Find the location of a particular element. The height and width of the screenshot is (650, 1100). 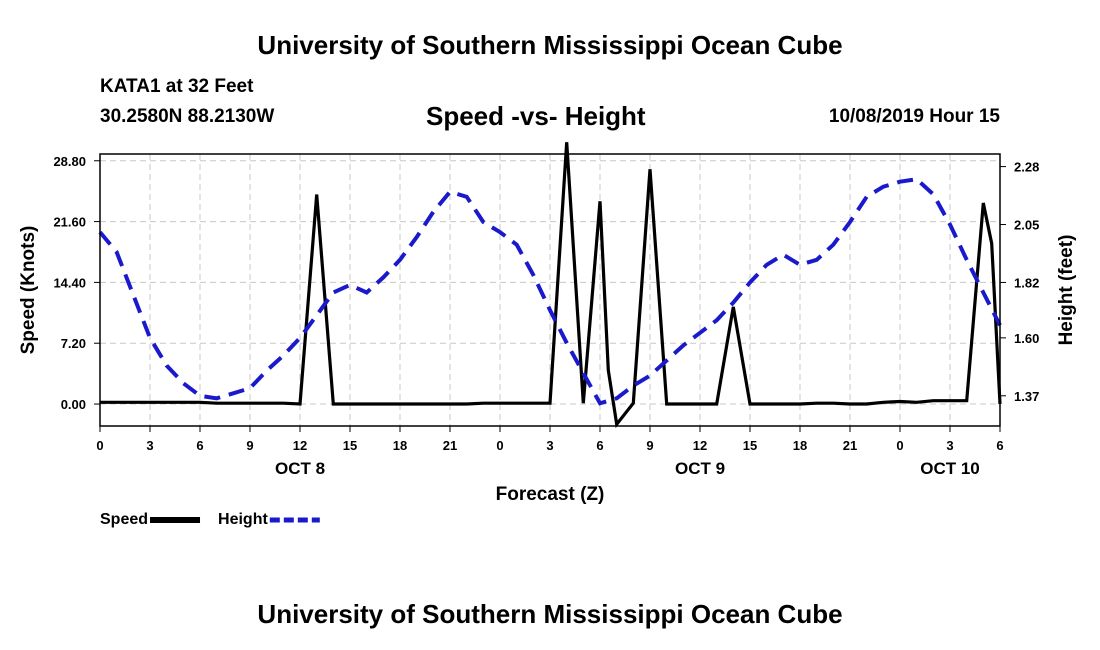

day-label: OCT 9 is located at coordinates (700, 468).